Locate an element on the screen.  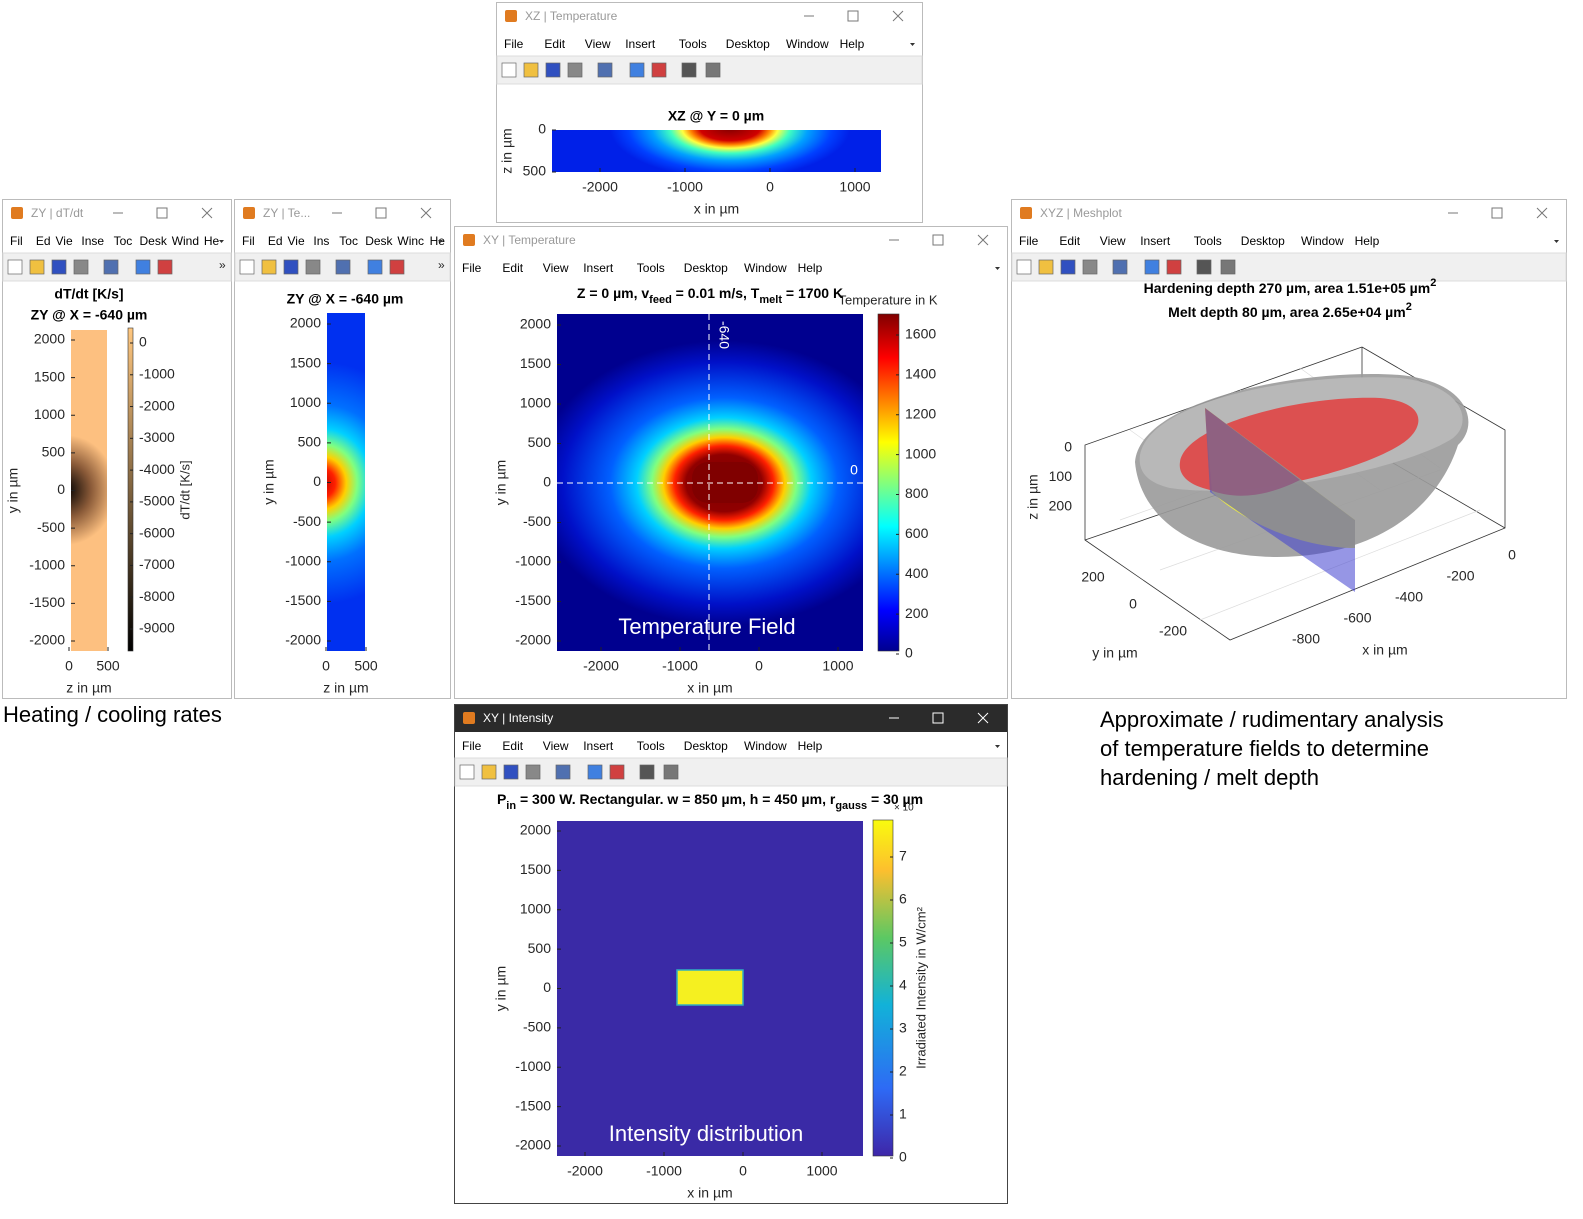
menu-item: Winc is located at coordinates (410, 241).